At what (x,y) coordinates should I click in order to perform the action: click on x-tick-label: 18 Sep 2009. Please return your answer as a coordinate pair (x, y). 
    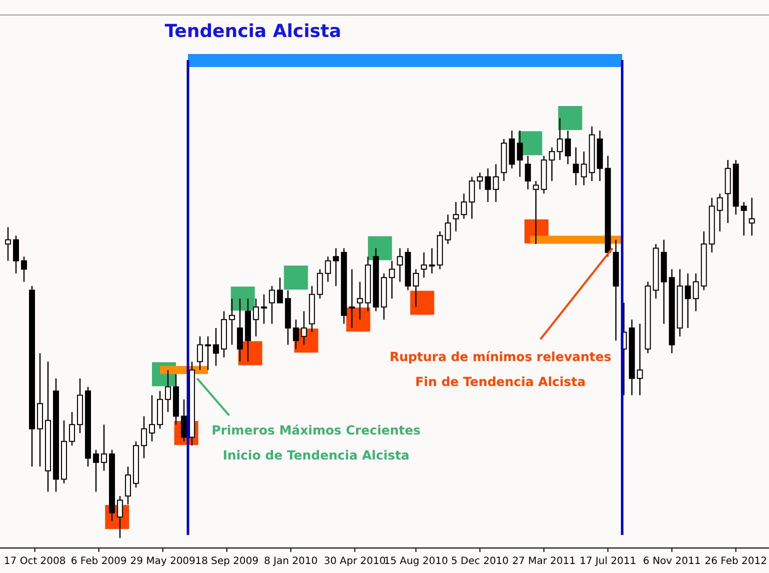
    Looking at the image, I should click on (227, 561).